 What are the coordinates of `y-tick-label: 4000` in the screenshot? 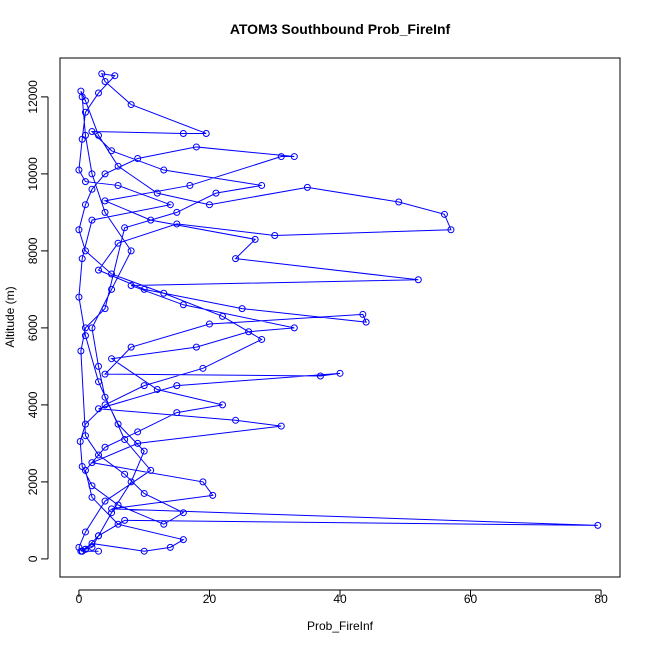 It's located at (33, 404).